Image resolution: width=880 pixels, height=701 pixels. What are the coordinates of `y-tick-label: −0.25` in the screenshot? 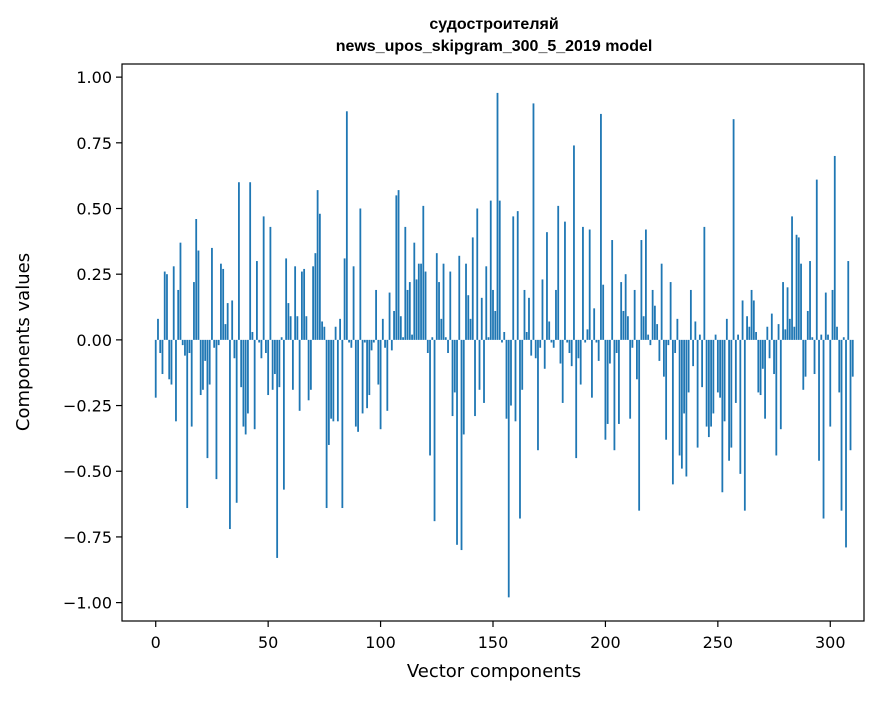 It's located at (87, 406).